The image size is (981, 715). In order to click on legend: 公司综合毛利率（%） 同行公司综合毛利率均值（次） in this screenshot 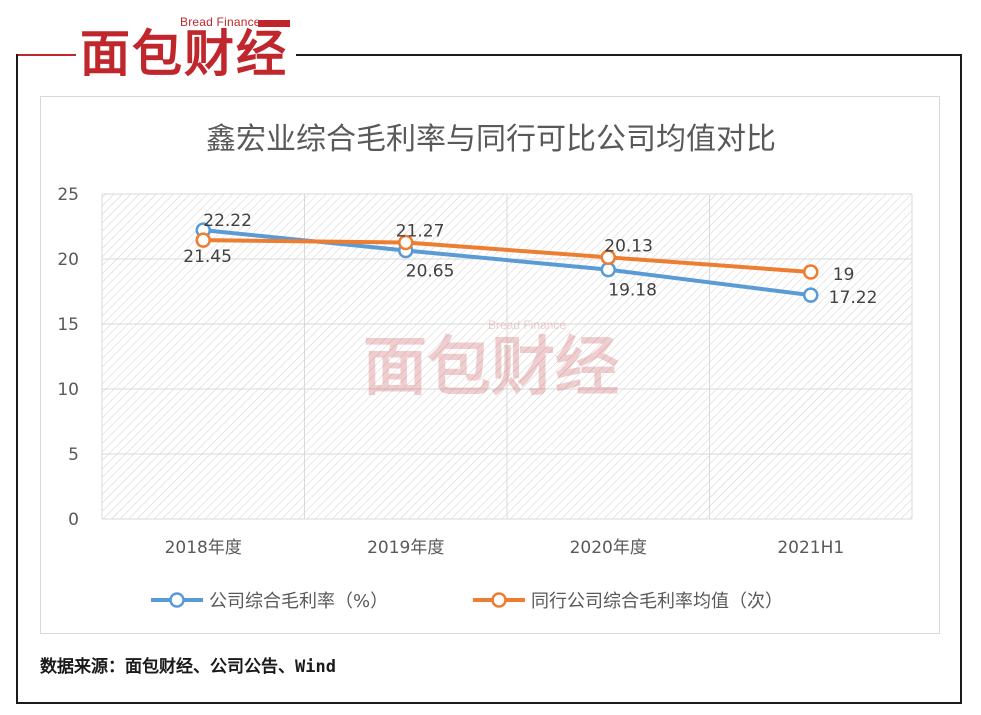, I will do `click(467, 601)`.